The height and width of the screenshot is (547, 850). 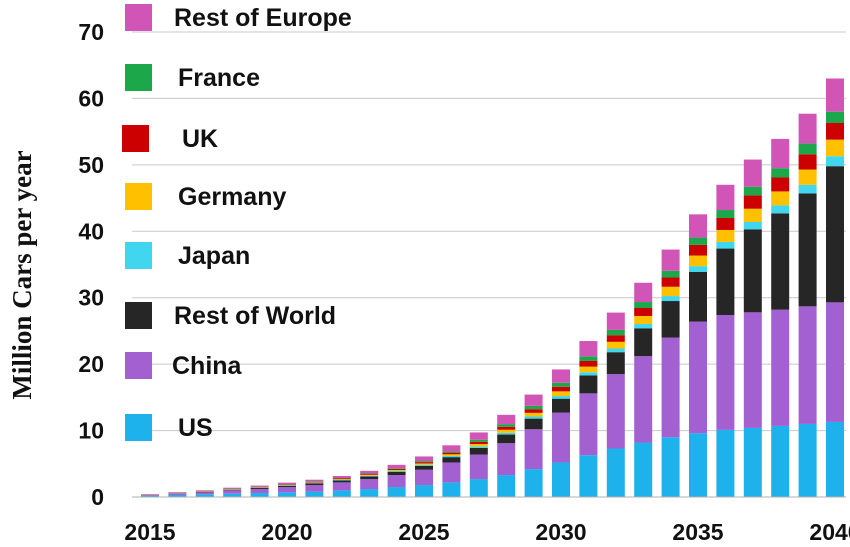 What do you see at coordinates (255, 316) in the screenshot?
I see `legend-label: Rest of World` at bounding box center [255, 316].